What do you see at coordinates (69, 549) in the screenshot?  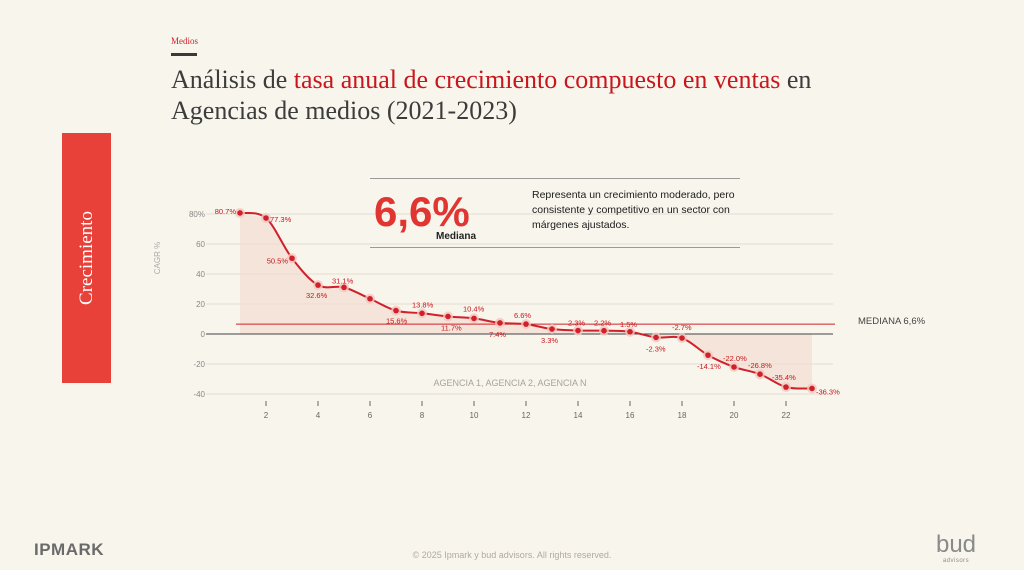 I see `ipmark-logo: IPMARK` at bounding box center [69, 549].